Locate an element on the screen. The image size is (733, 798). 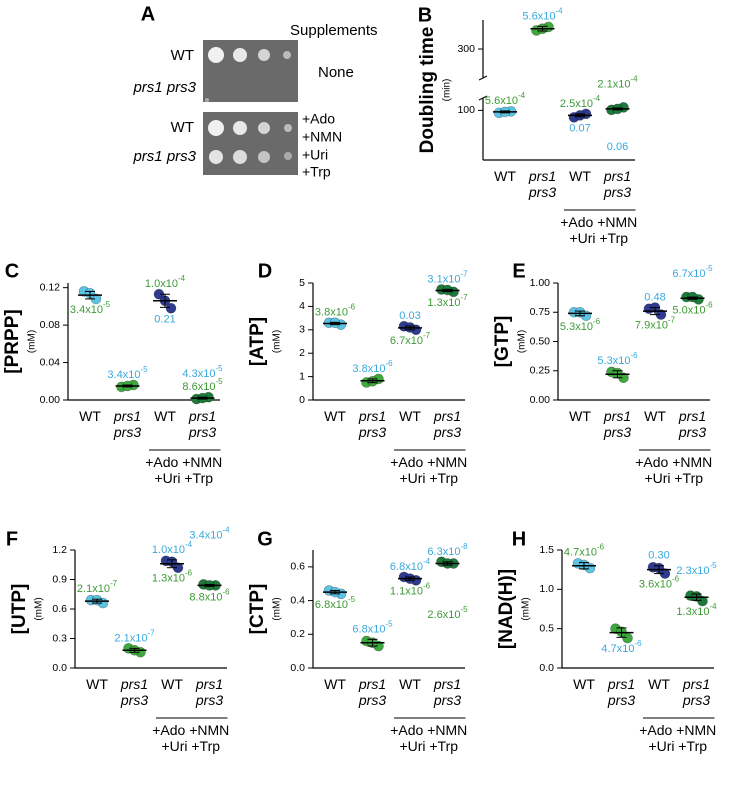
p-value: 7.9x10⁻⁷ is located at coordinates (655, 324).